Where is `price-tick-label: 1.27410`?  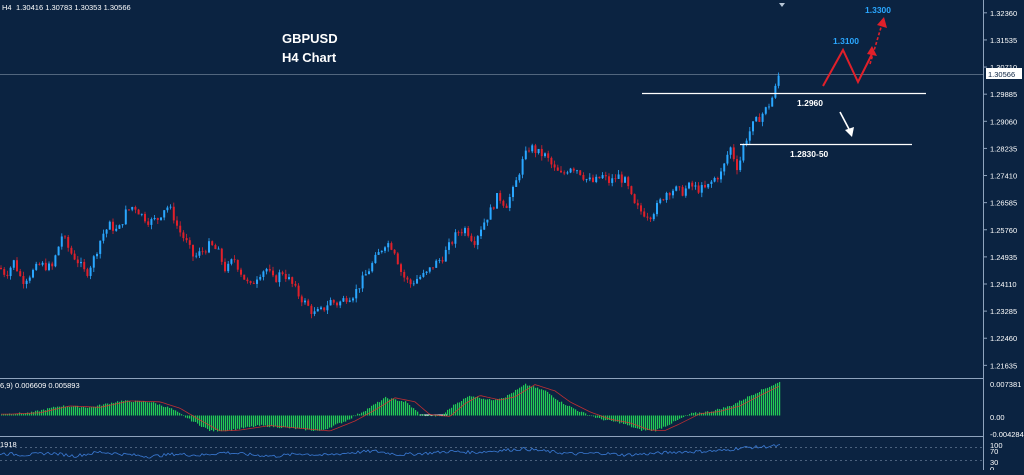 price-tick-label: 1.27410 is located at coordinates (1003, 176).